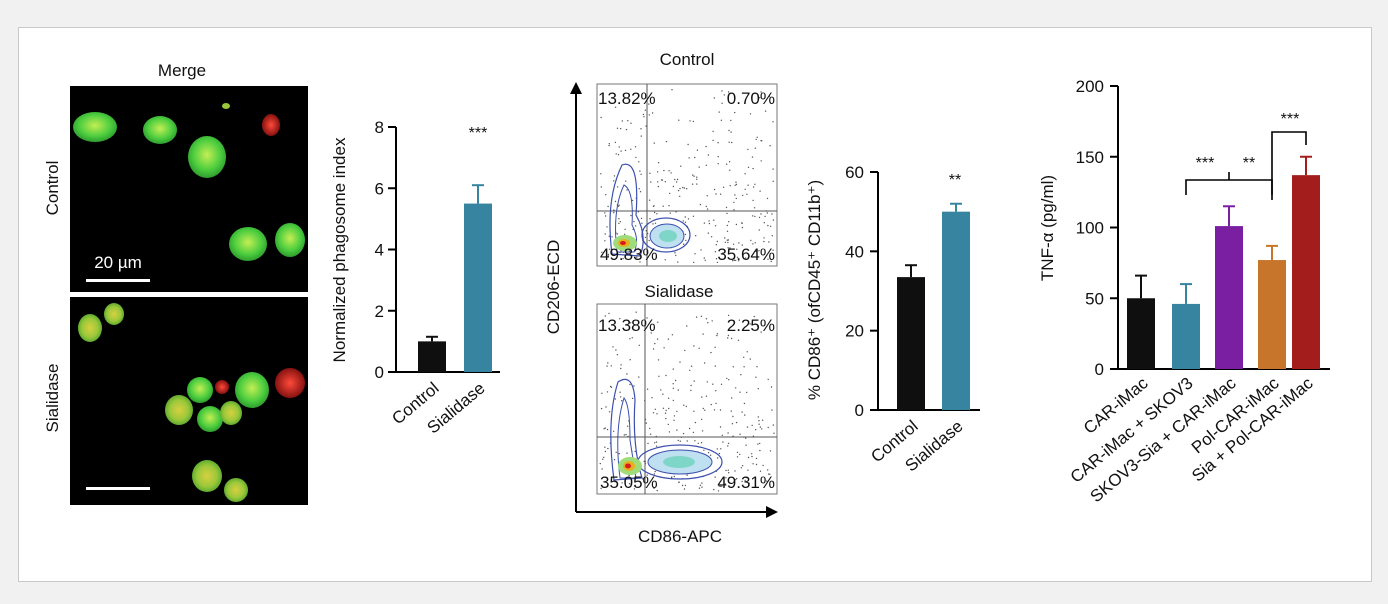 This screenshot has height=604, width=1388. Describe the element at coordinates (339, 249) in the screenshot. I see `y-axis-label: Normalized phagosome index` at that location.